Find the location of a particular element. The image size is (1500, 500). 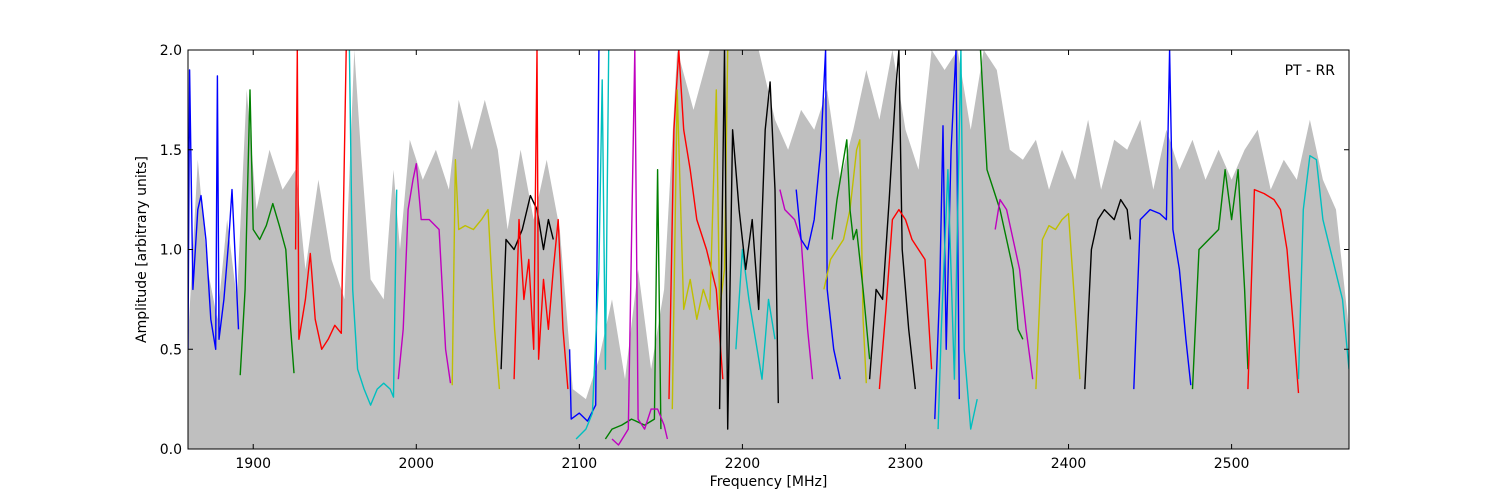

x-tick-label: 2100 is located at coordinates (580, 464).